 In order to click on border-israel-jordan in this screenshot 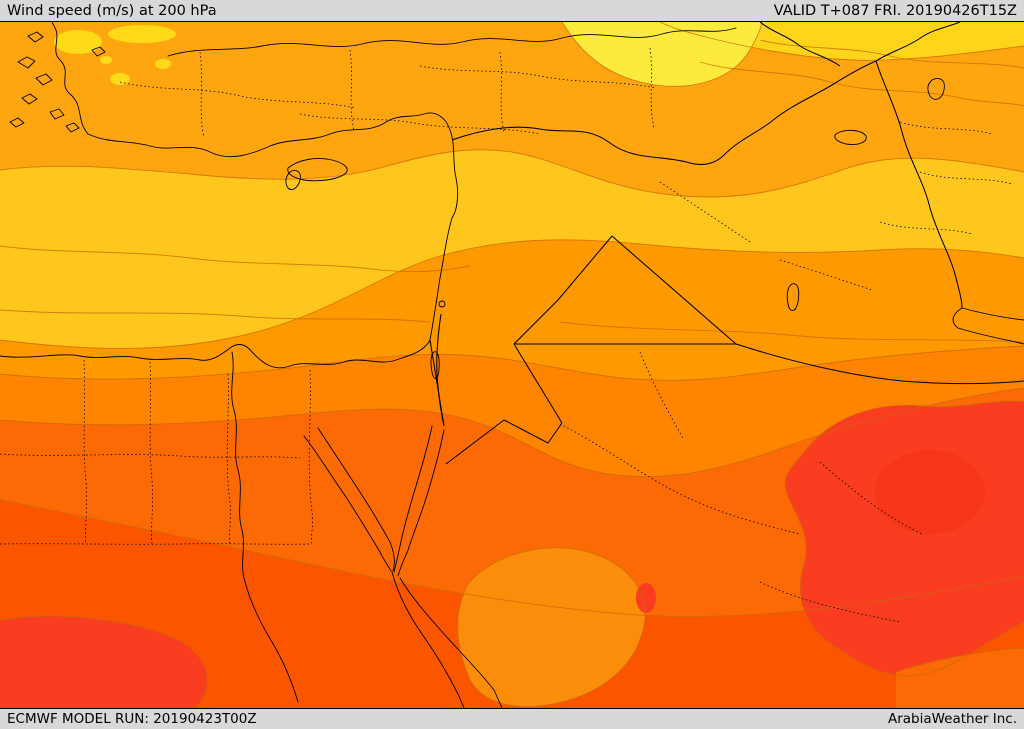, I will do `click(440, 370)`.